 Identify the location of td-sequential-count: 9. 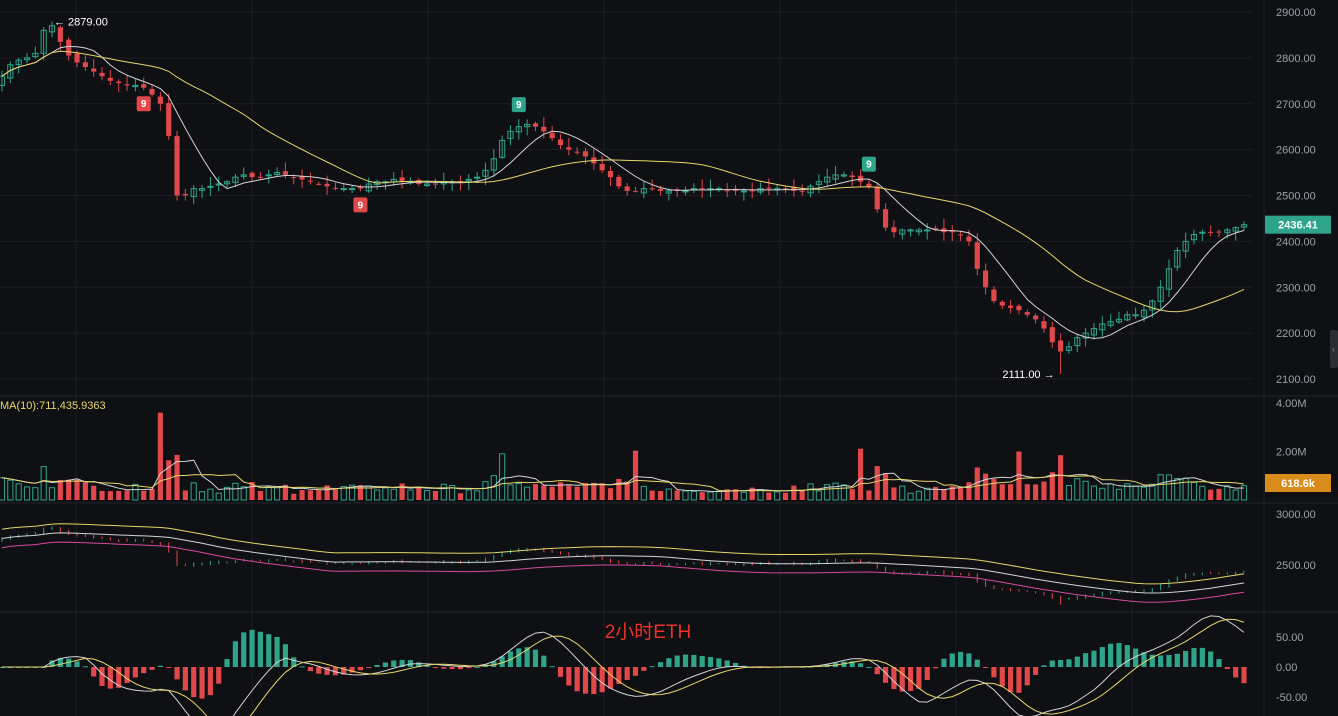
(361, 205).